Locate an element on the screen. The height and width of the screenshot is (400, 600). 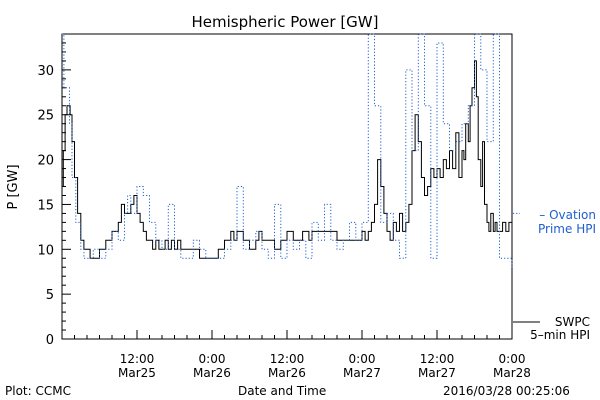
x-axis-label: Date and Time is located at coordinates (282, 391).